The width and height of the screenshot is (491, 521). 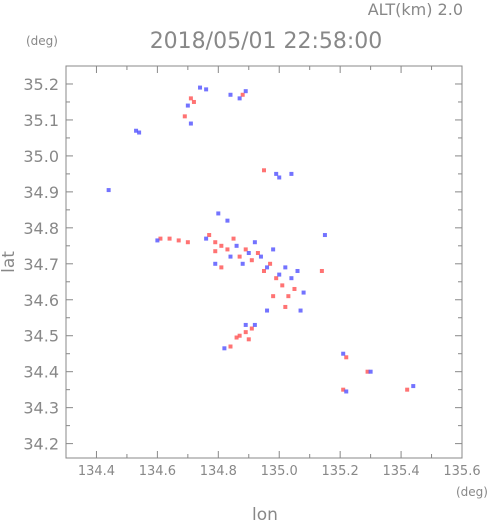 I want to click on y-tick-label: 34.2, so click(x=41, y=444).